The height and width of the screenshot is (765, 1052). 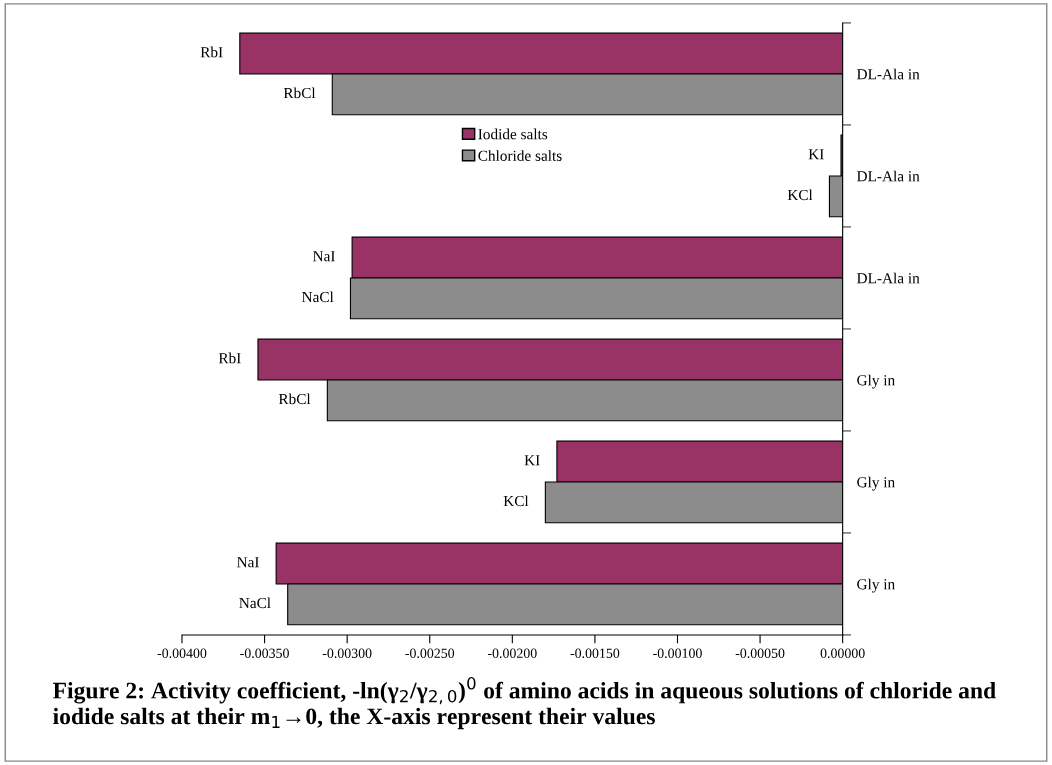 I want to click on x-tick-label: -0.00200, so click(x=512, y=653).